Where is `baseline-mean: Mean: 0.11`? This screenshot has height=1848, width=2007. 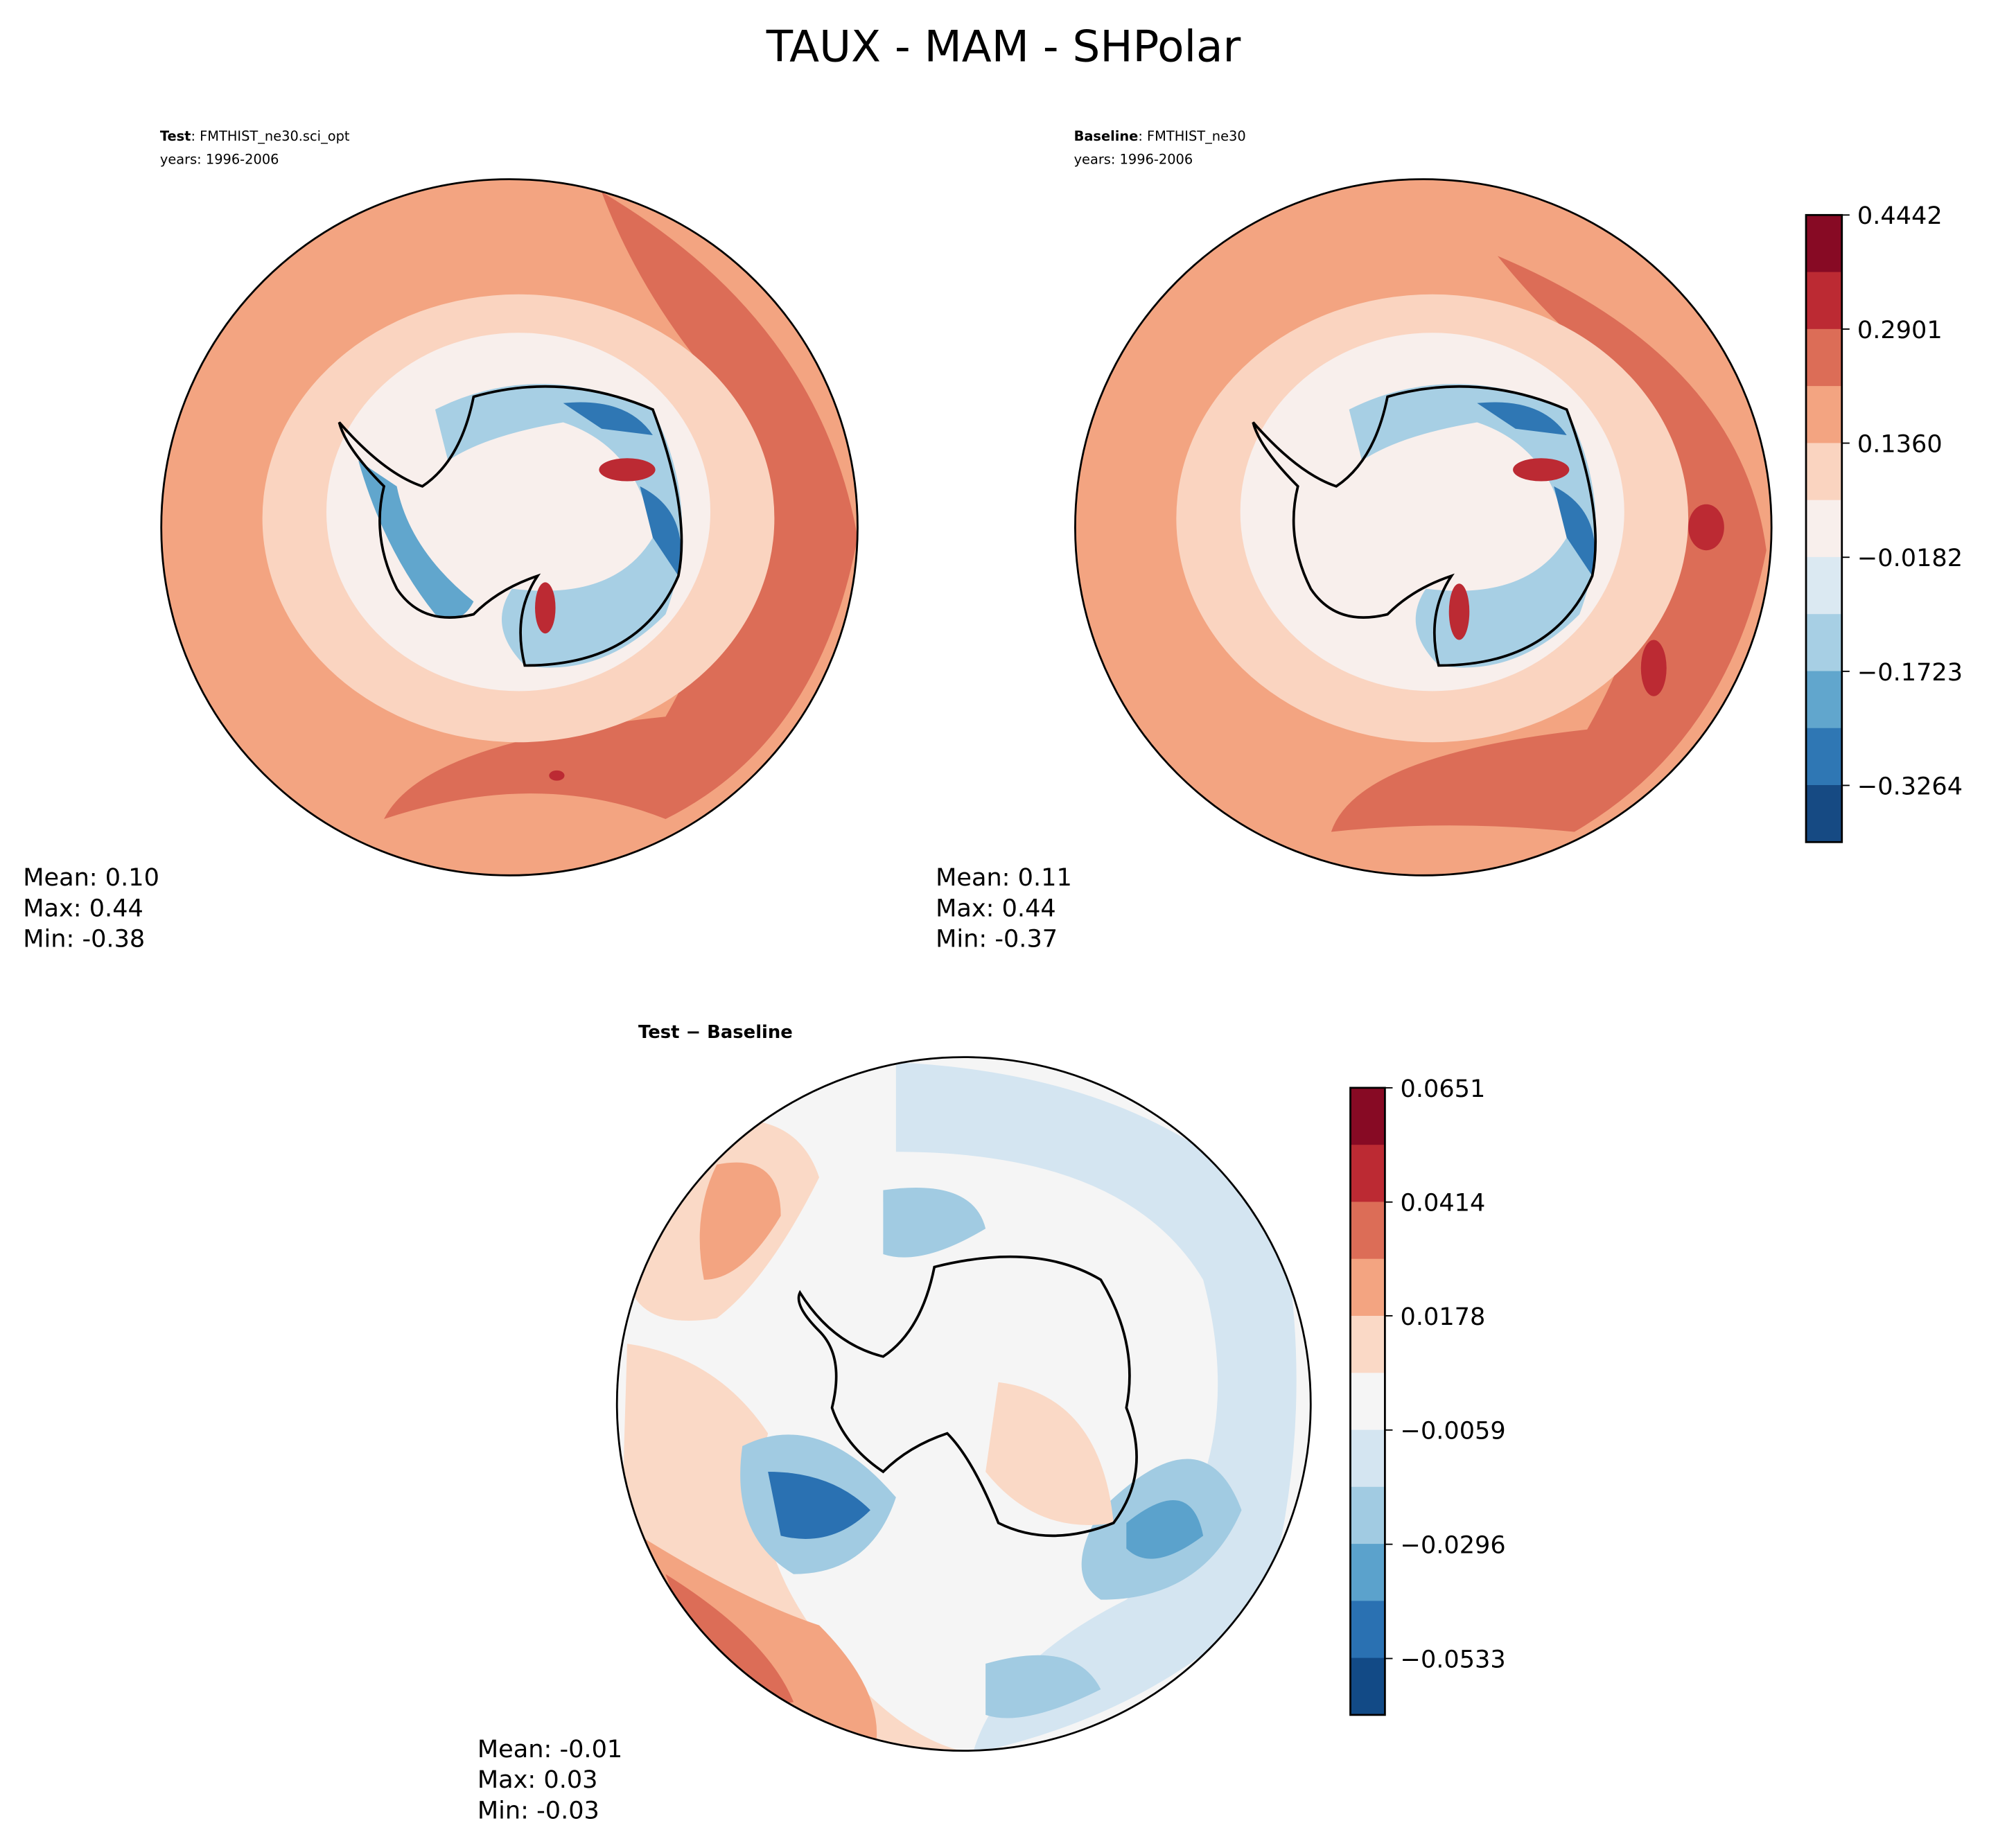
baseline-mean: Mean: 0.11 is located at coordinates (1004, 877).